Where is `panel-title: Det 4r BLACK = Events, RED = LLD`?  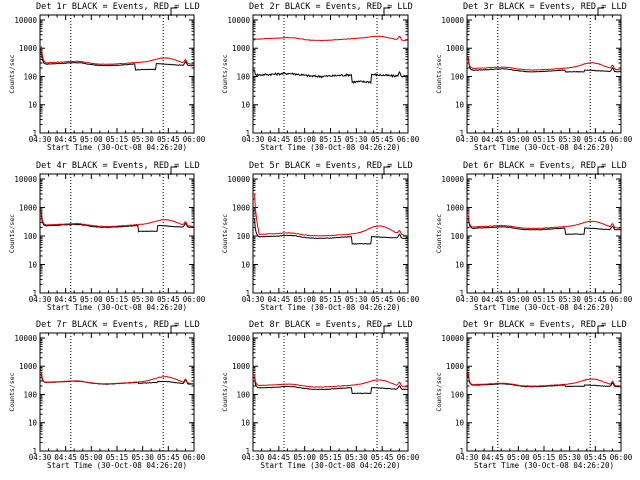 panel-title: Det 4r BLACK = Events, RED = LLD is located at coordinates (118, 166).